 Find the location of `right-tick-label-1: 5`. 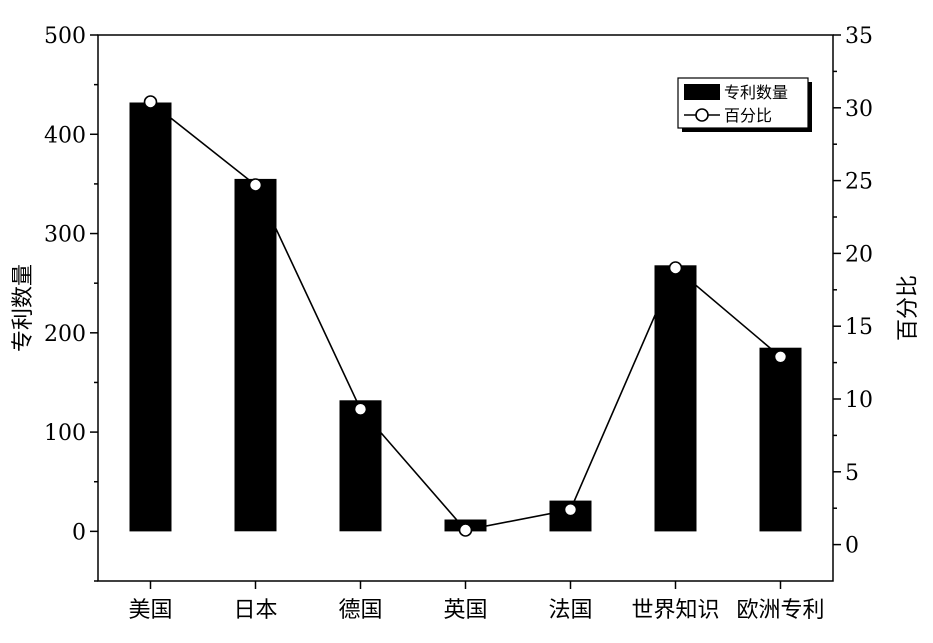

right-tick-label-1: 5 is located at coordinates (852, 473).